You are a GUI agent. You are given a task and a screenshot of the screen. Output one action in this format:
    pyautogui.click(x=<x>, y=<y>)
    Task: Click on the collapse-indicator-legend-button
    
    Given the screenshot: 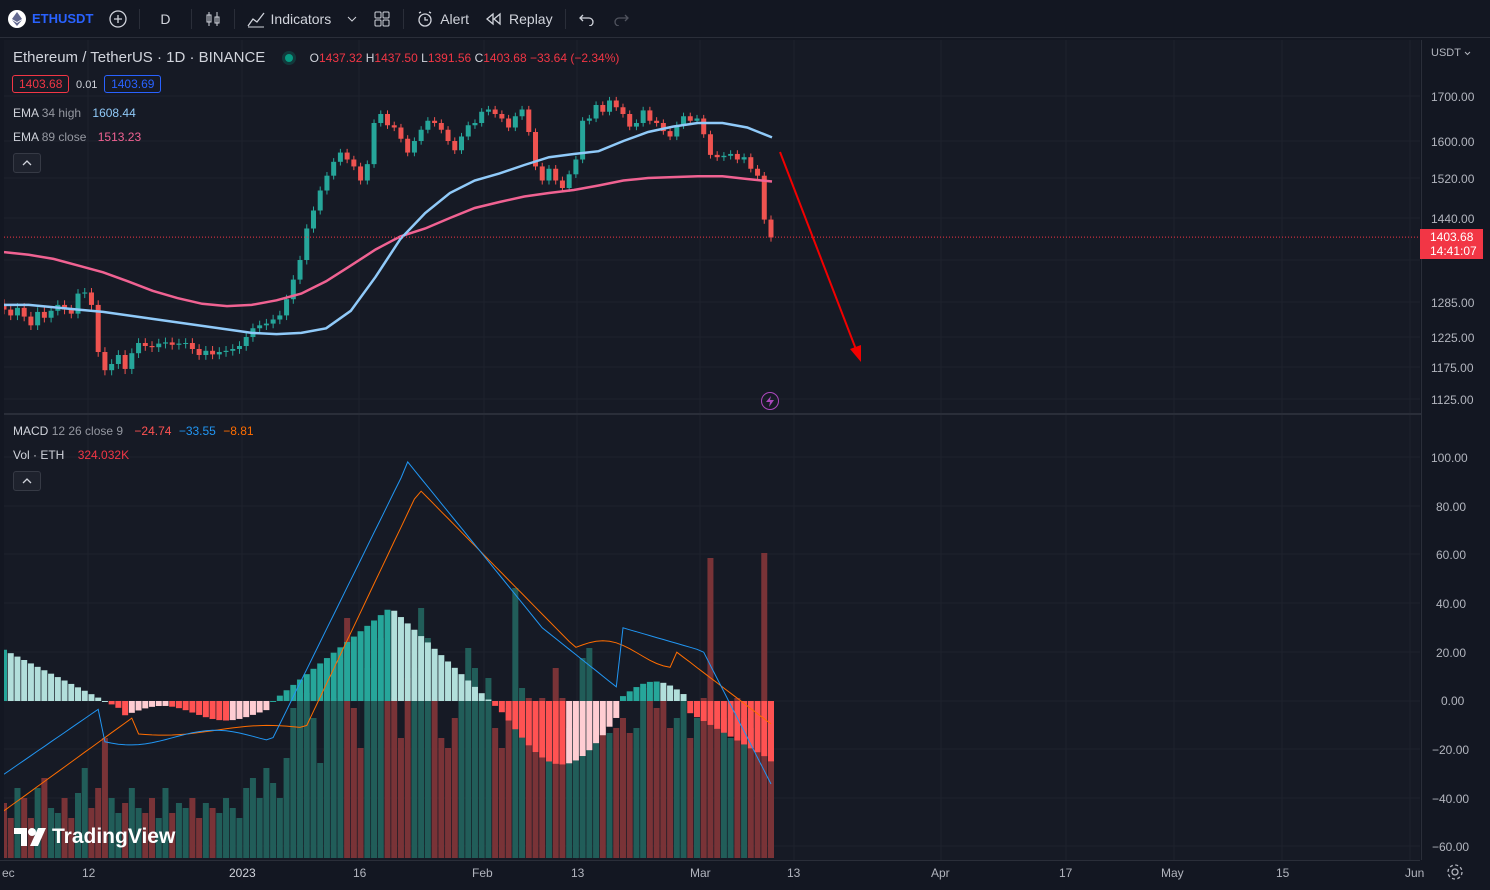 What is the action you would take?
    pyautogui.click(x=27, y=481)
    